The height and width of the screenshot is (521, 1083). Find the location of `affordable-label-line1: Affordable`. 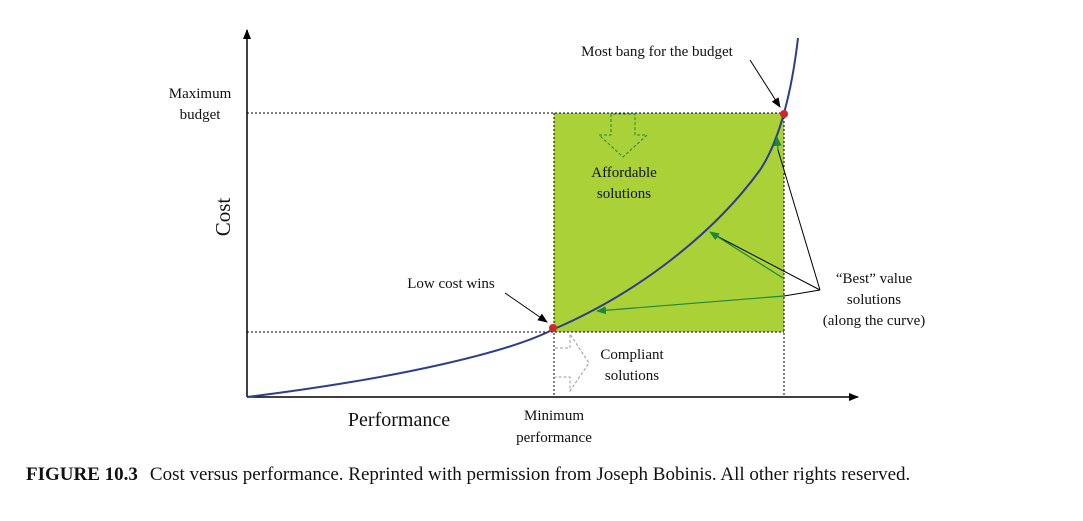

affordable-label-line1: Affordable is located at coordinates (624, 173).